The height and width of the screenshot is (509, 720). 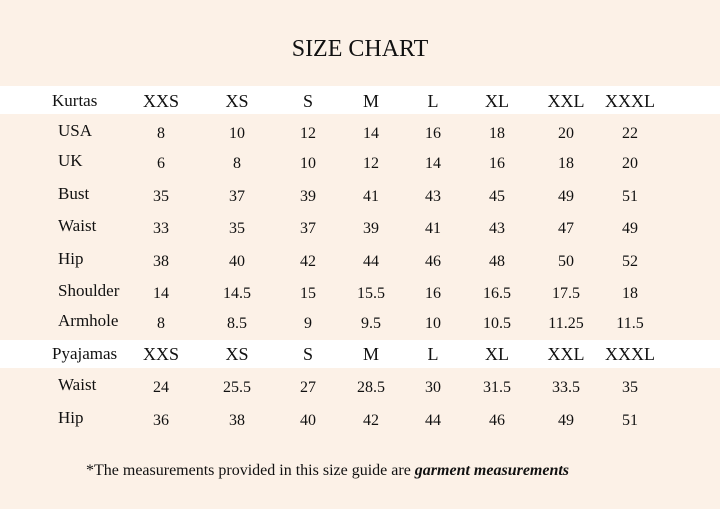 What do you see at coordinates (161, 228) in the screenshot?
I see `measurement: 33` at bounding box center [161, 228].